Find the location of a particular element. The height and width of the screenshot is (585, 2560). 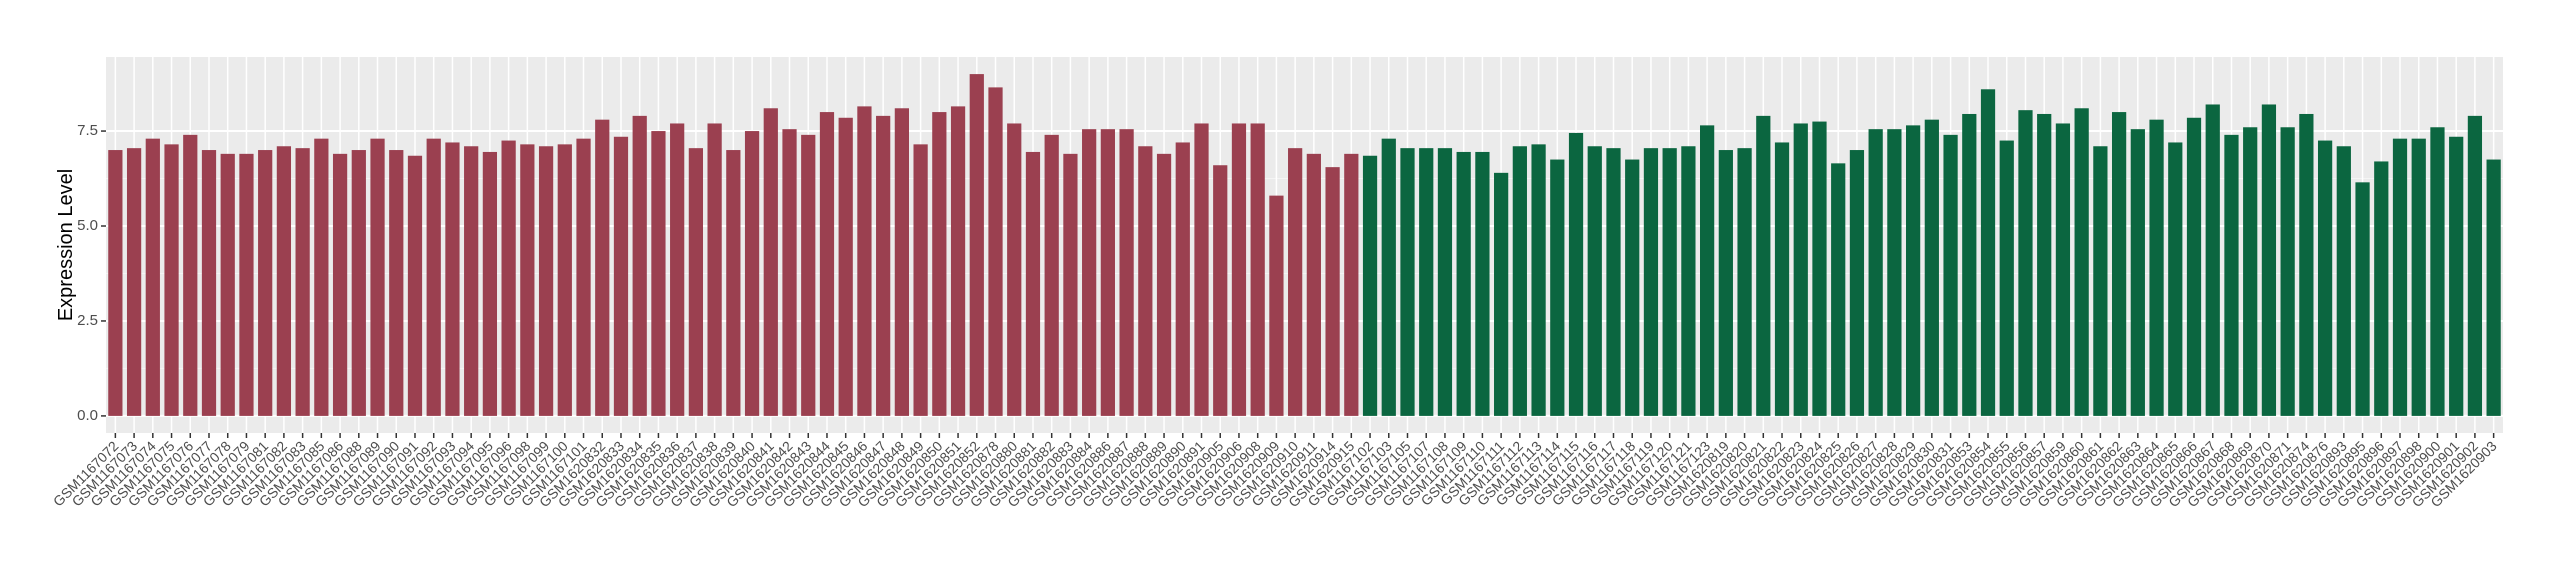

y-axis-title: Expression Level is located at coordinates (66, 245).